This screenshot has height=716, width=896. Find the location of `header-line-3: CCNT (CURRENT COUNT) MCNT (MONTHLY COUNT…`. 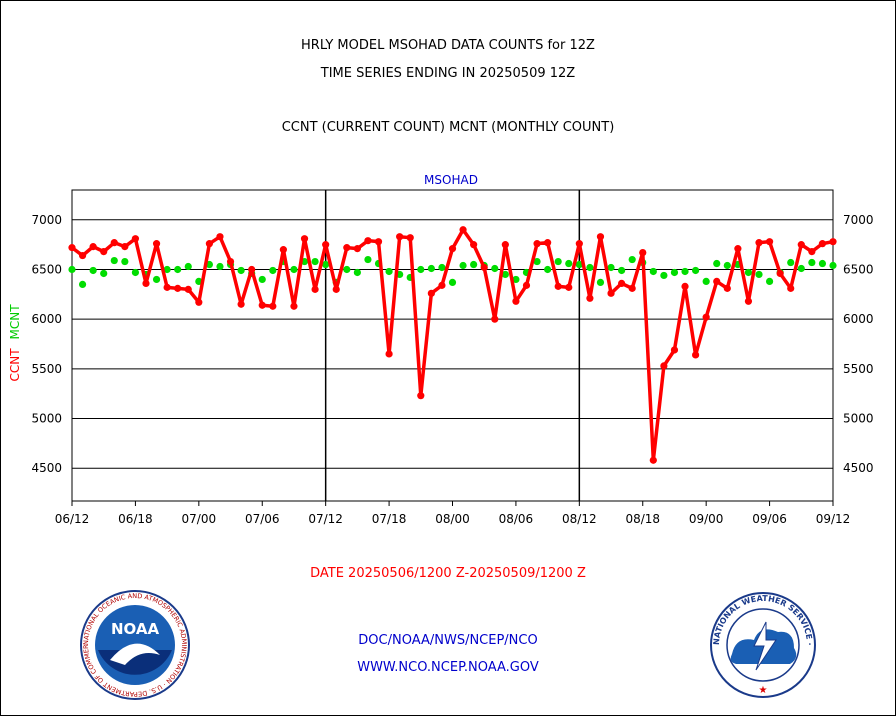

header-line-3: CCNT (CURRENT COUNT) MCNT (MONTHLY COUNT… is located at coordinates (448, 127).